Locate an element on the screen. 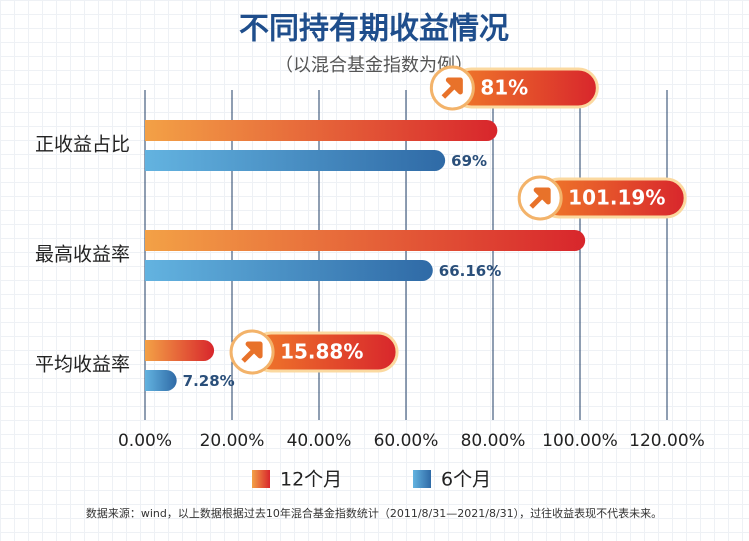  x-tick-label: 60.00% is located at coordinates (406, 441).